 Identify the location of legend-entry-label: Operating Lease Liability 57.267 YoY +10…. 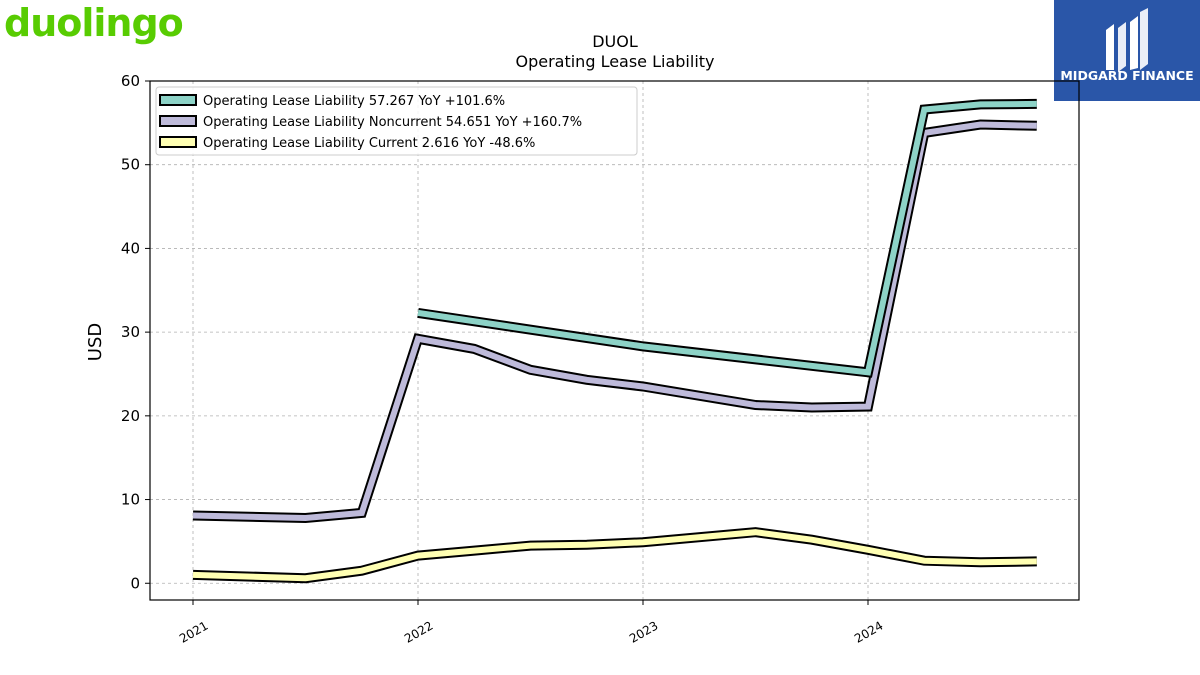
(354, 101).